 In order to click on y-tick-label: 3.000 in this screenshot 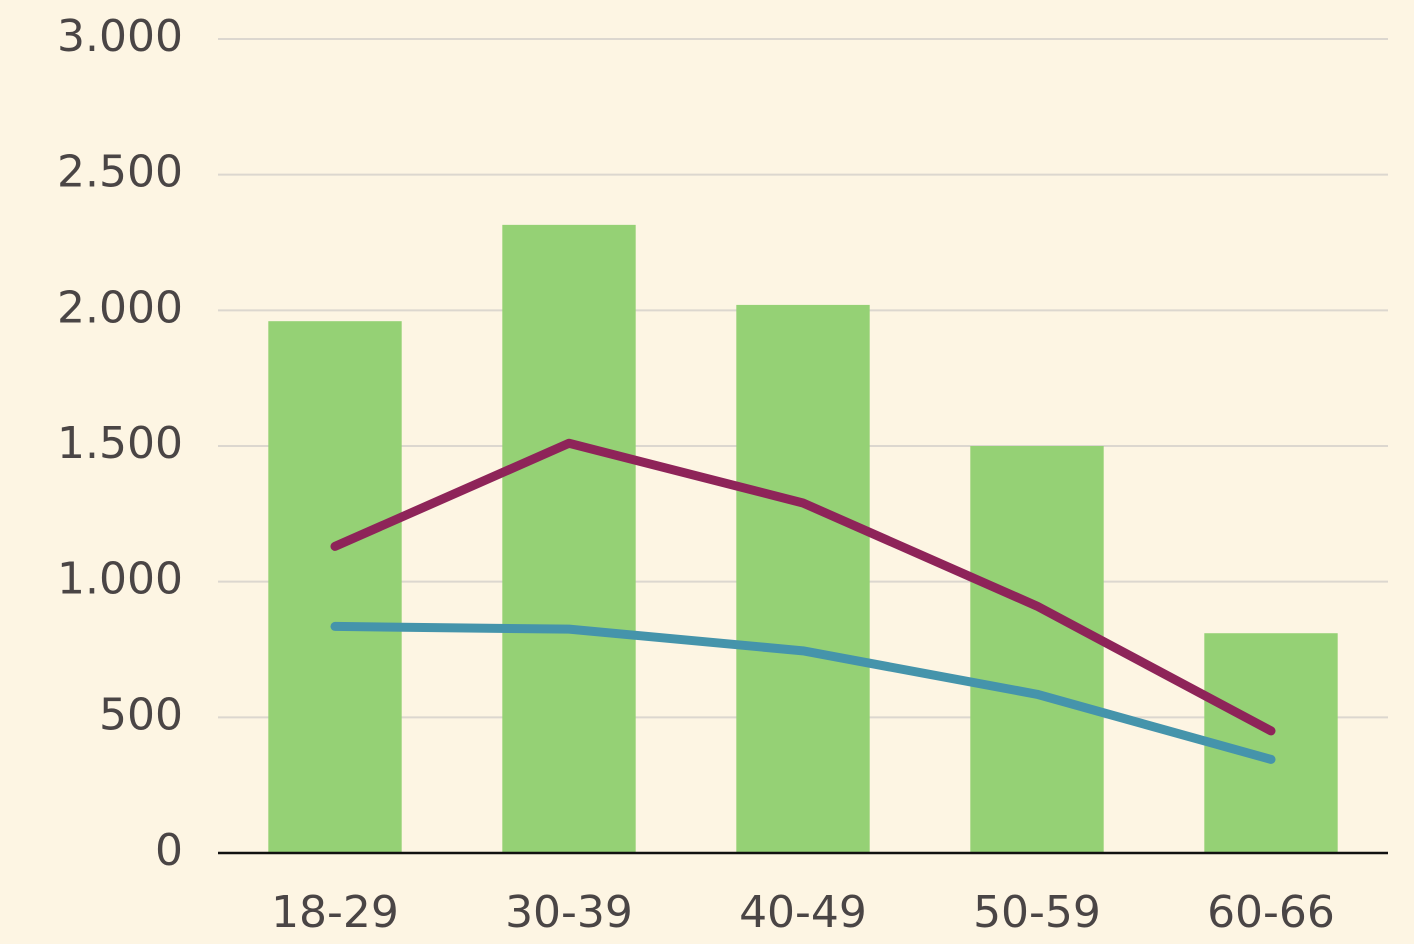, I will do `click(120, 36)`.